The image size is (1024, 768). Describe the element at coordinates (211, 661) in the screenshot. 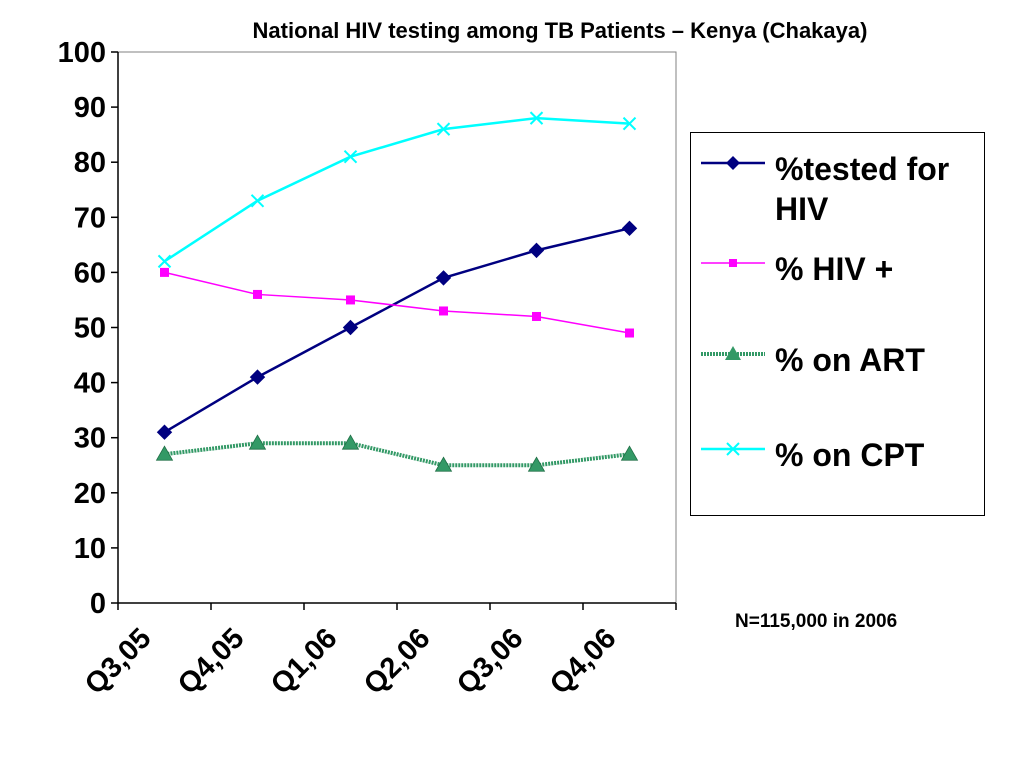

I see `x-tick-label: Q4,05` at that location.